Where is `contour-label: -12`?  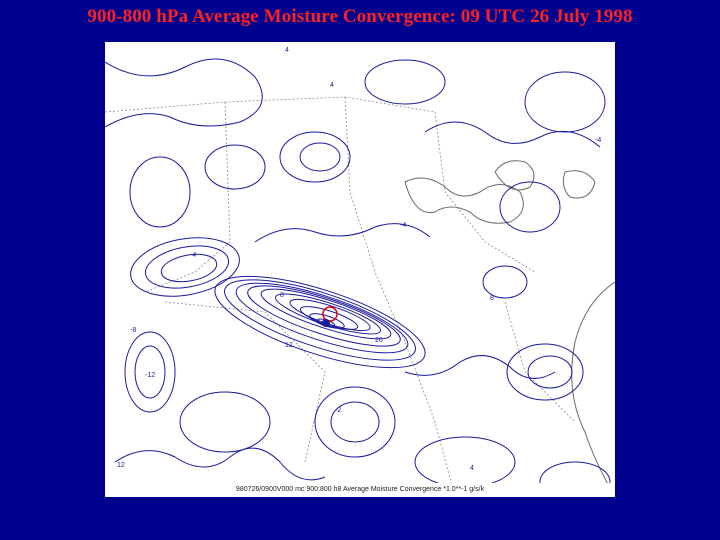 contour-label: -12 is located at coordinates (150, 375).